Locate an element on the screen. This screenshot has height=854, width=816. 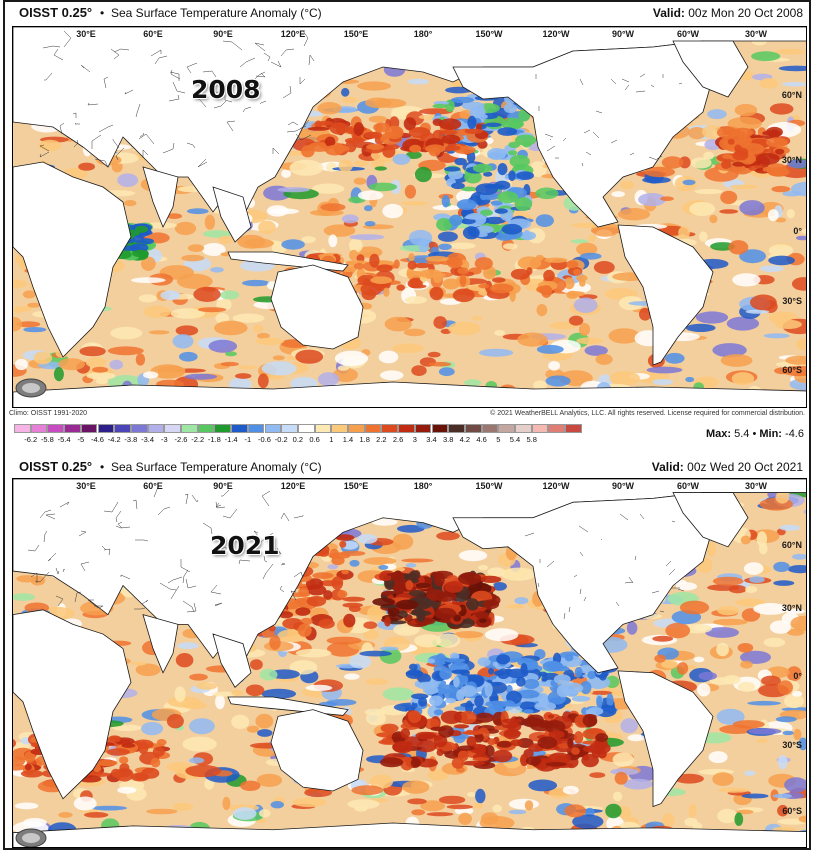
climo-note: Climo: OISST 1991-2020 is located at coordinates (48, 413).